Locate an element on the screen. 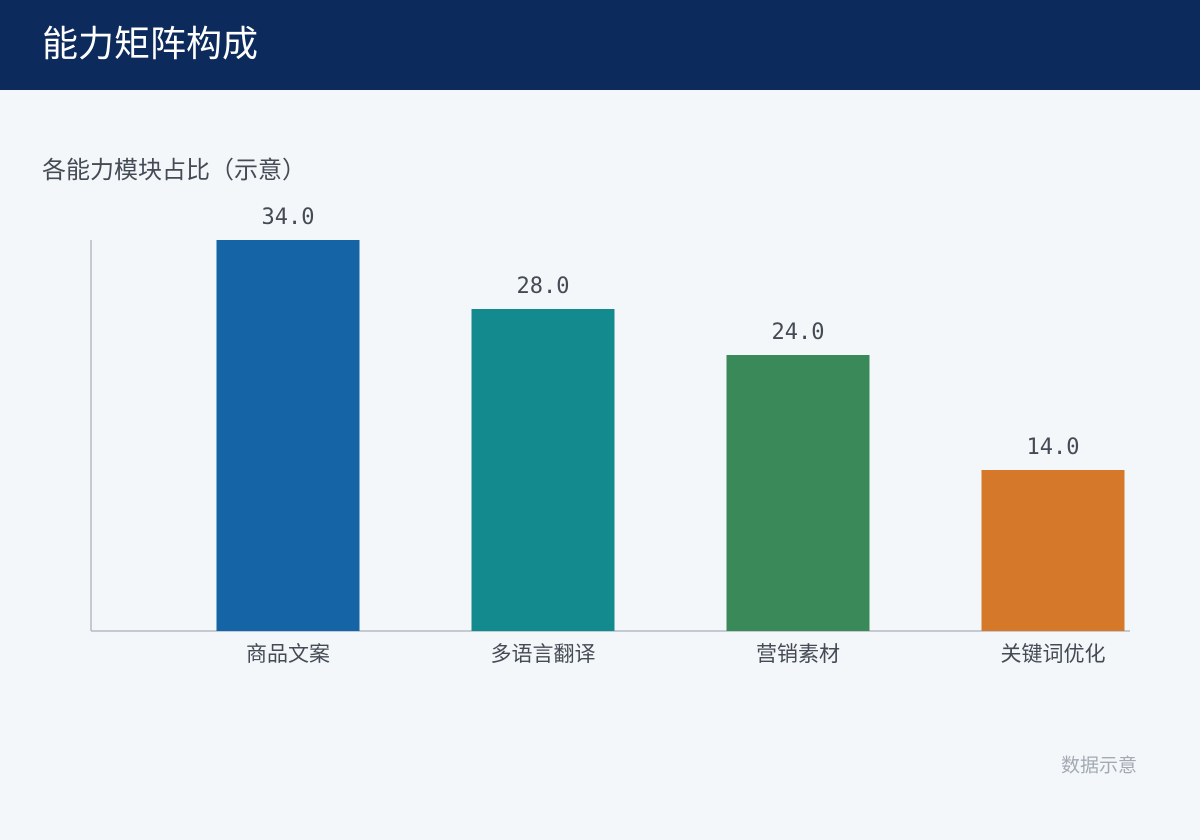  chart-title: 各能力模块占比（示意） is located at coordinates (174, 170).